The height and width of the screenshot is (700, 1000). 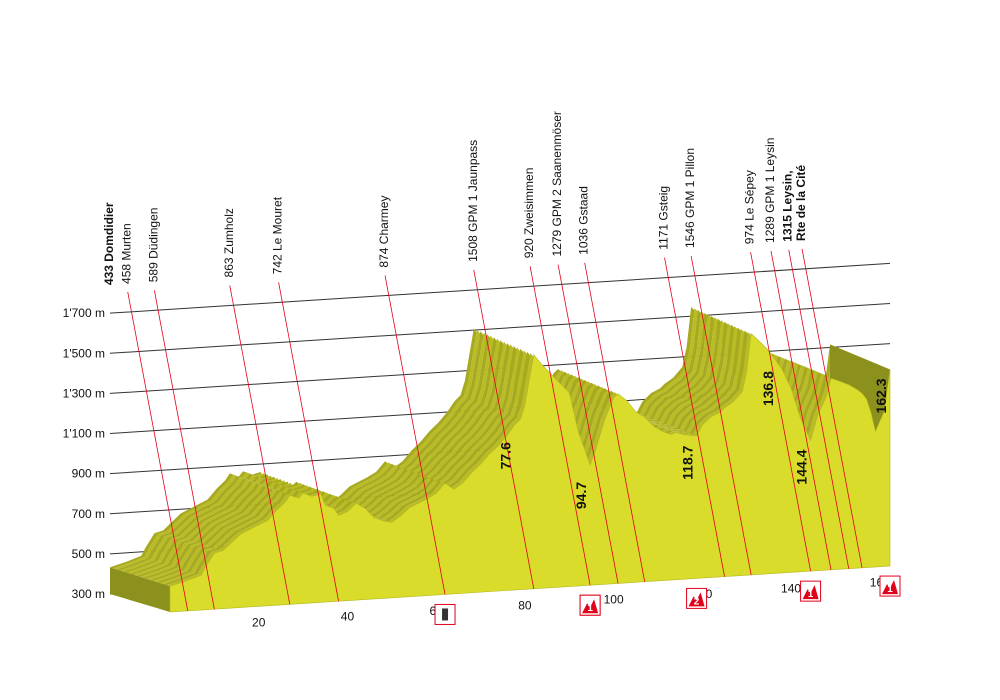 I want to click on climb-marker: 2, so click(x=697, y=598).